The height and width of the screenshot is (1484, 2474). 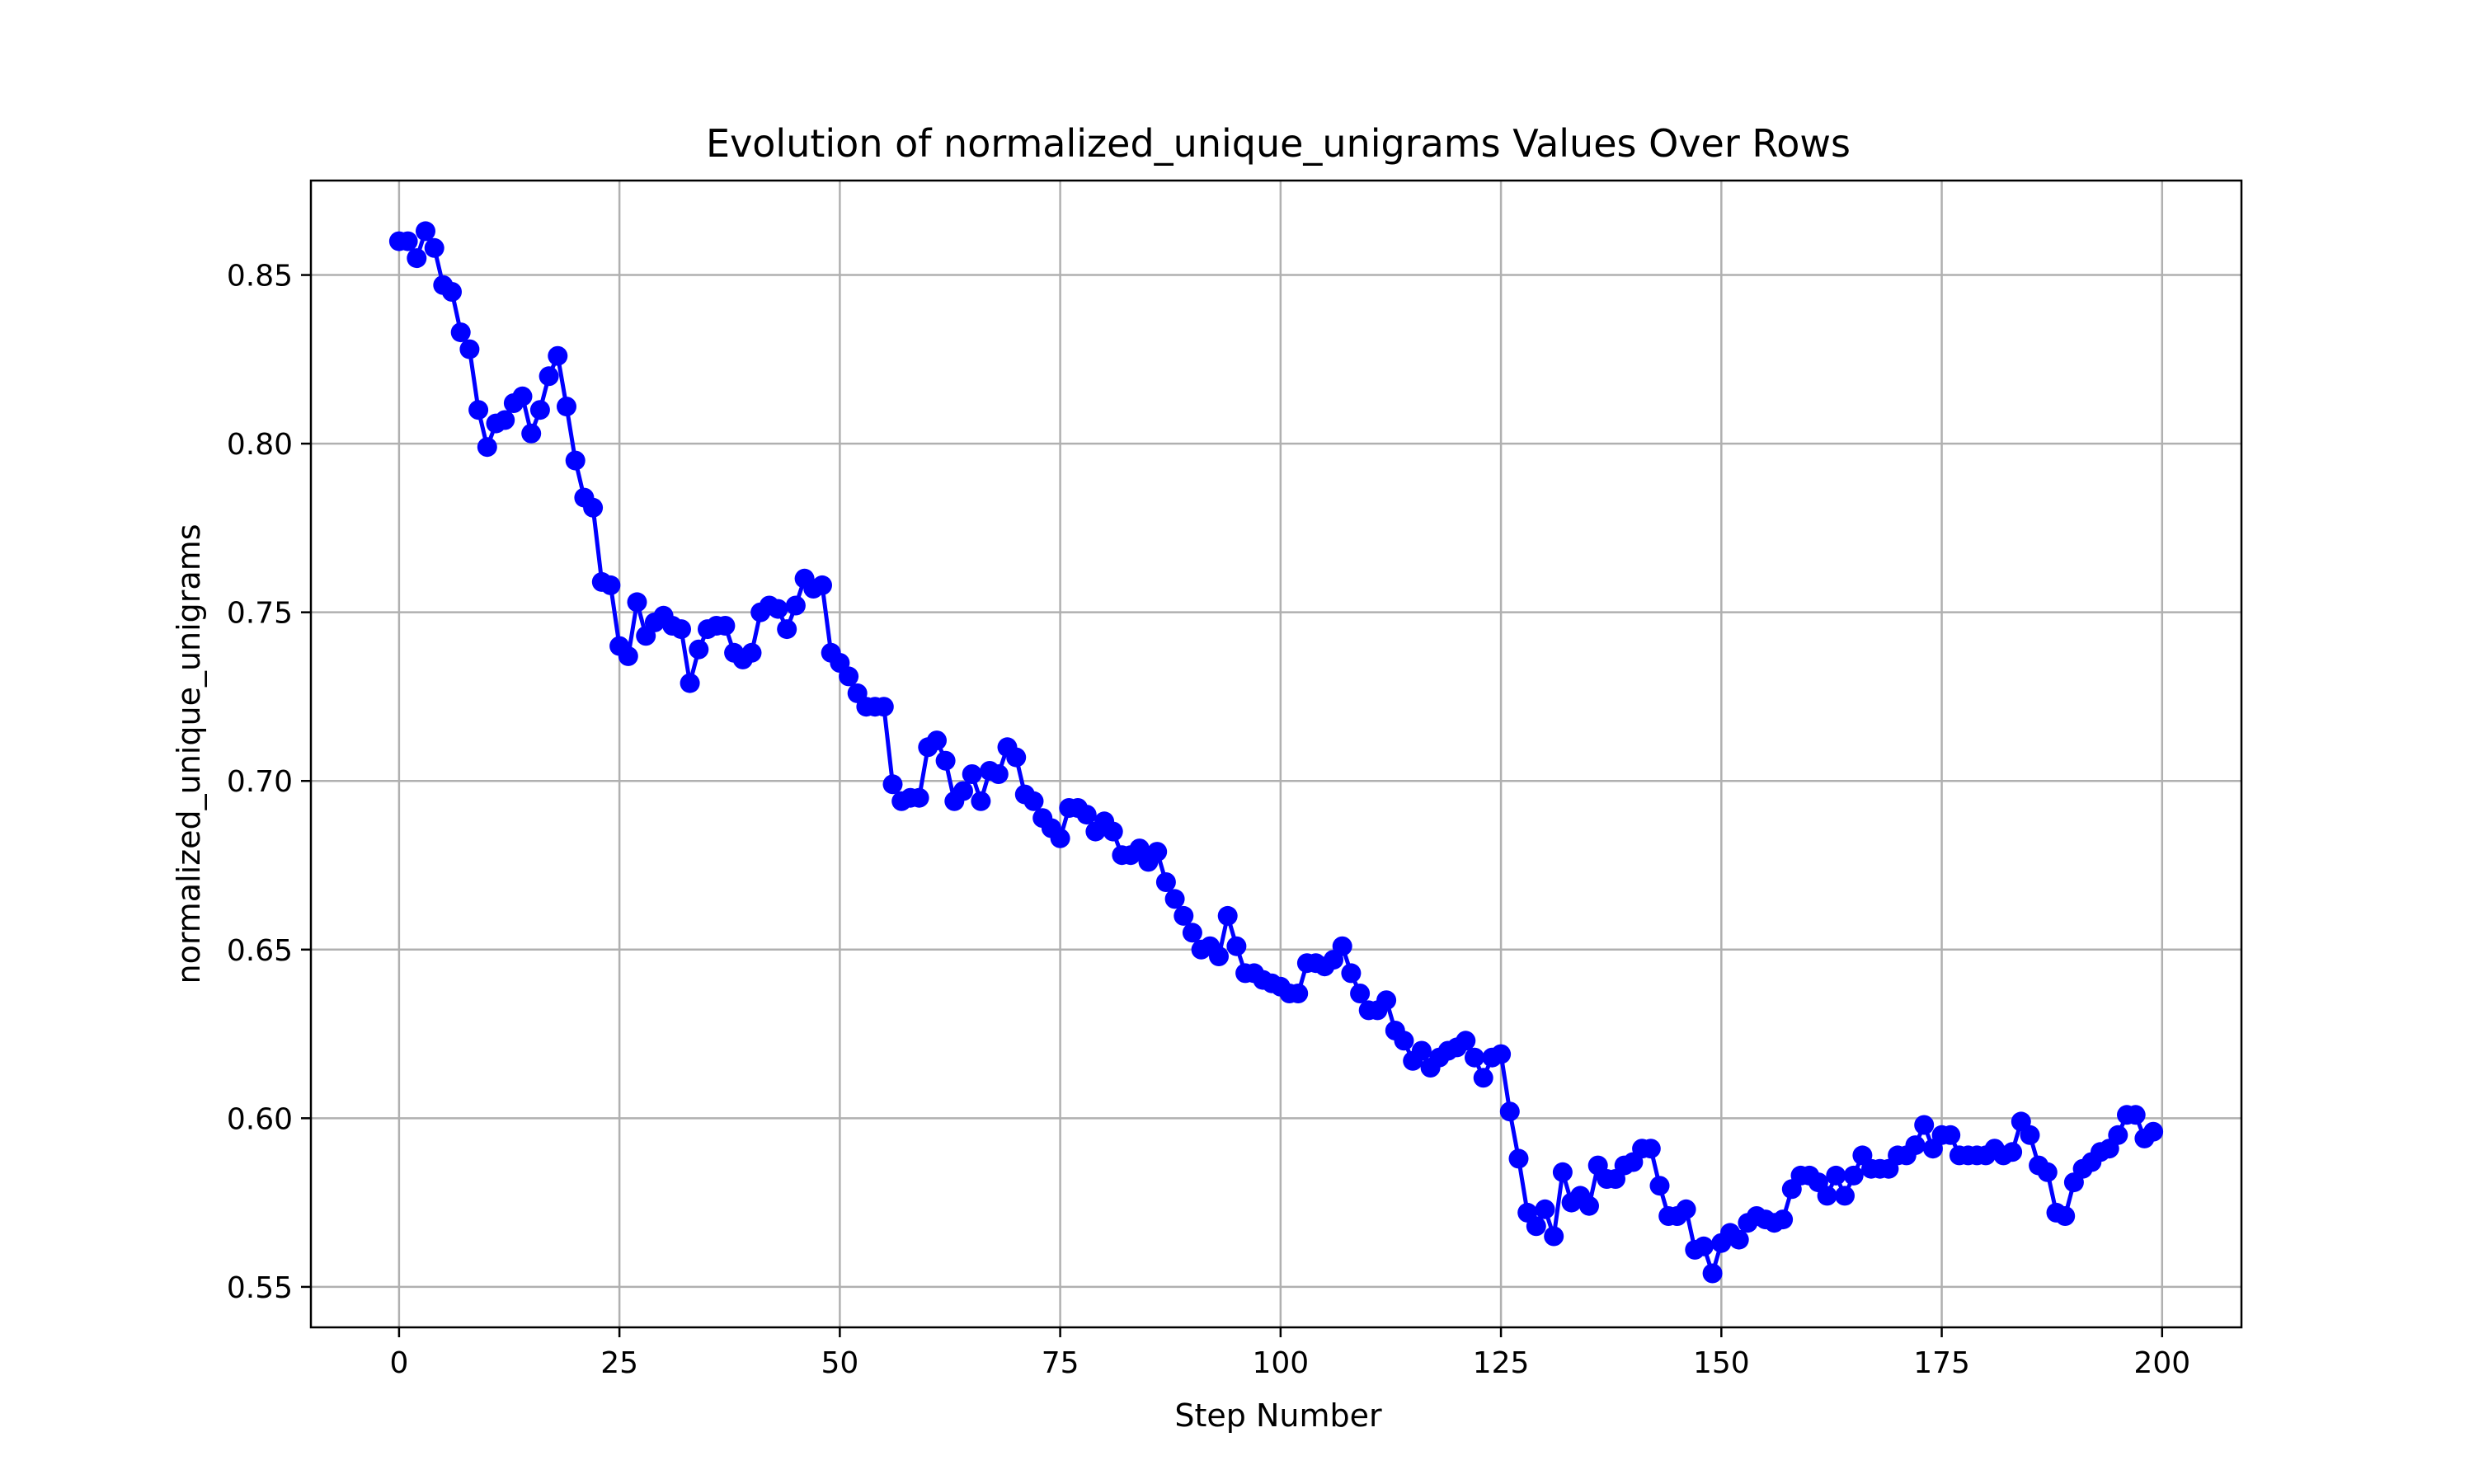 I want to click on x-tick-label: 0, so click(x=398, y=1363).